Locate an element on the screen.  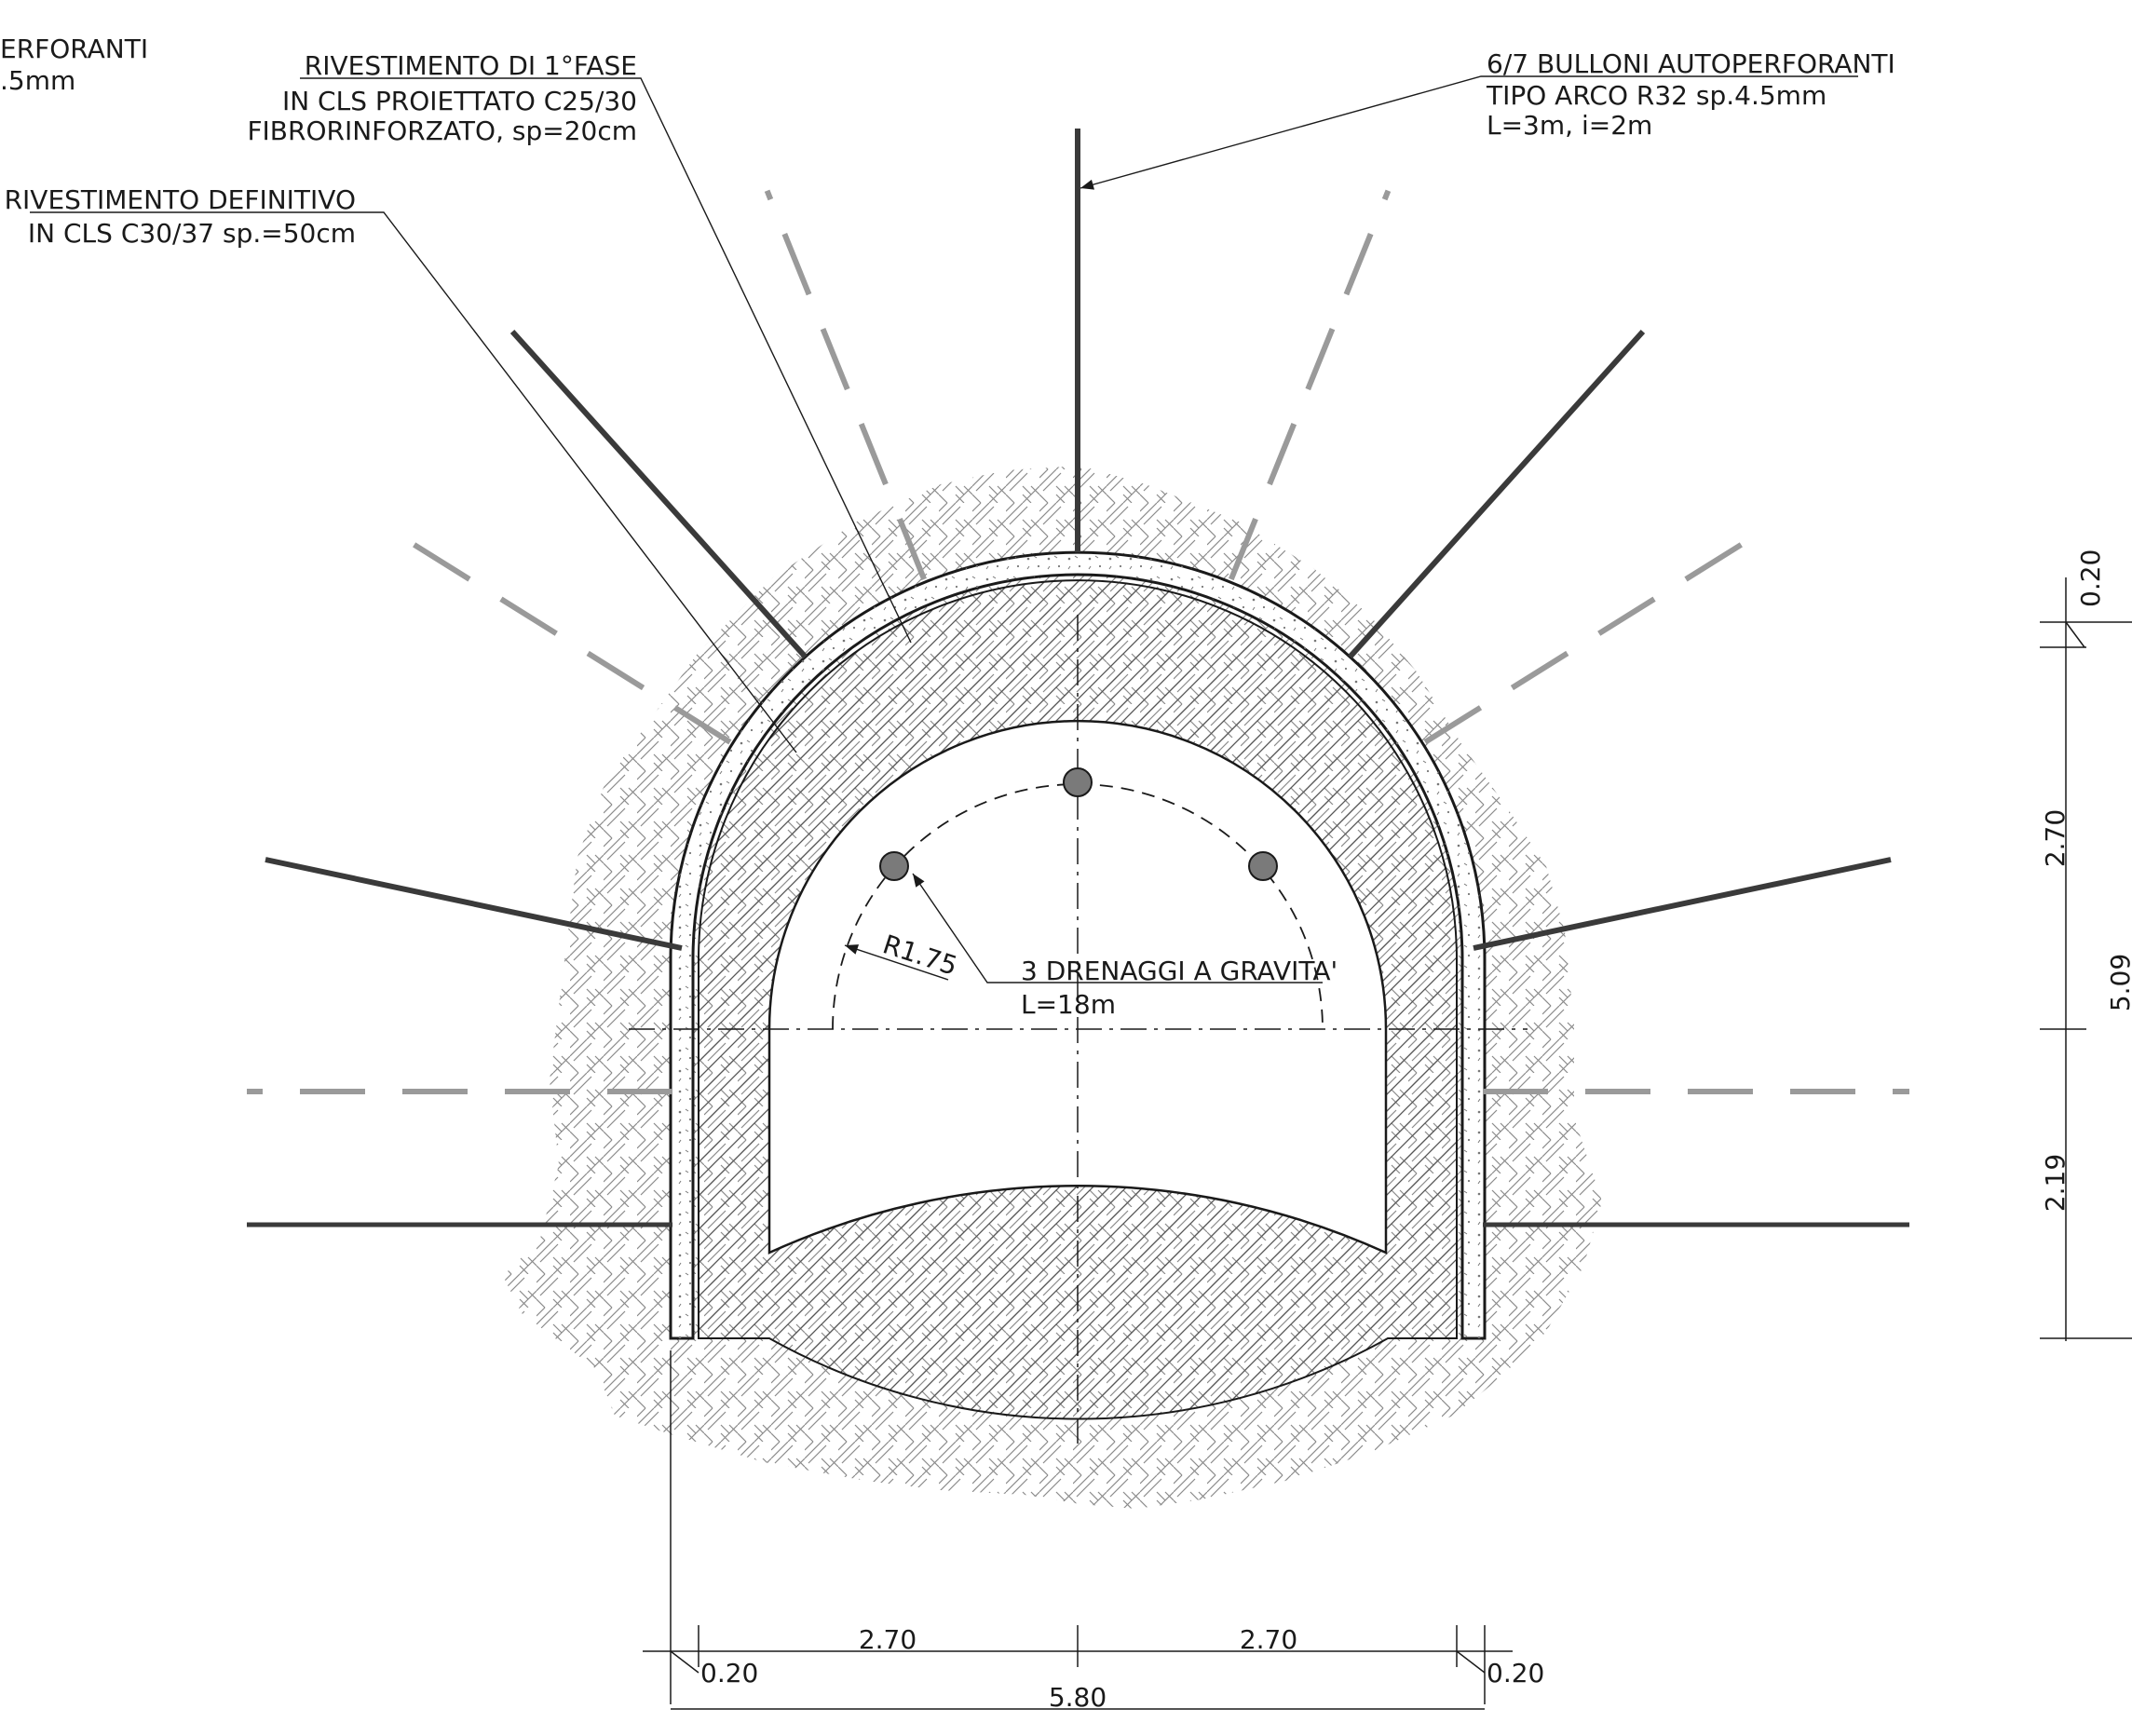
drain-pipe-left is located at coordinates (894, 866).